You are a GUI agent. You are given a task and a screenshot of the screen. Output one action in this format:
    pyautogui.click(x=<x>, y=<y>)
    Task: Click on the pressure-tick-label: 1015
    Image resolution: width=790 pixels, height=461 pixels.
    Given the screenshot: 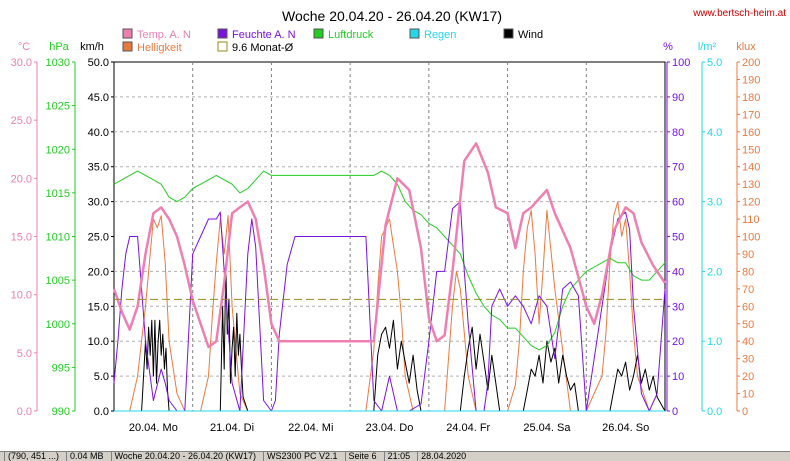 What is the action you would take?
    pyautogui.click(x=58, y=194)
    